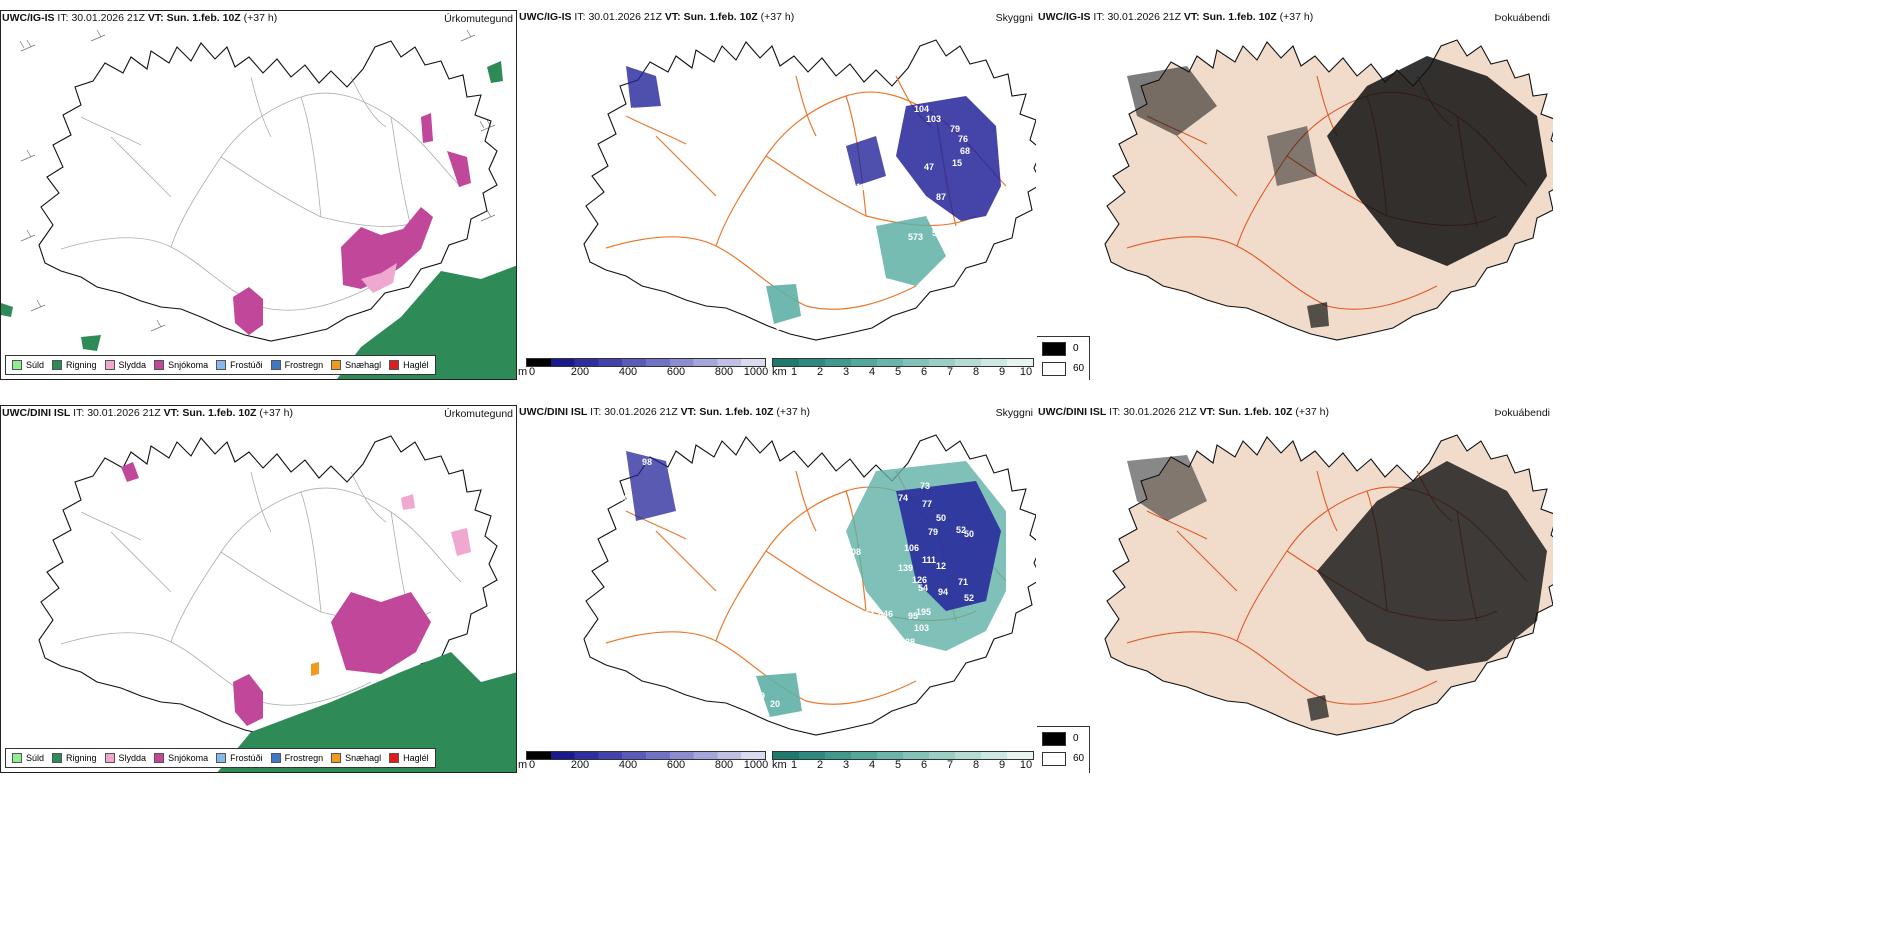 The width and height of the screenshot is (1900, 950). Describe the element at coordinates (907, 642) in the screenshot. I see `visibility-value-label: 188` at that location.